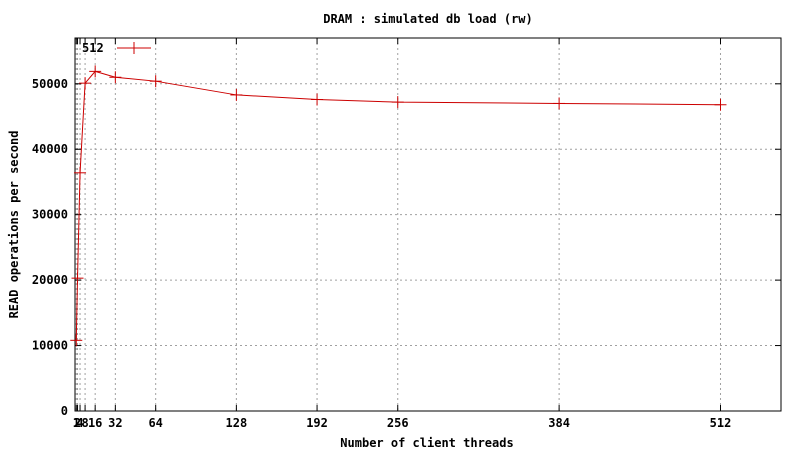 This screenshot has height=450, width=800. Describe the element at coordinates (93, 48) in the screenshot. I see `legend-label: 512` at that location.